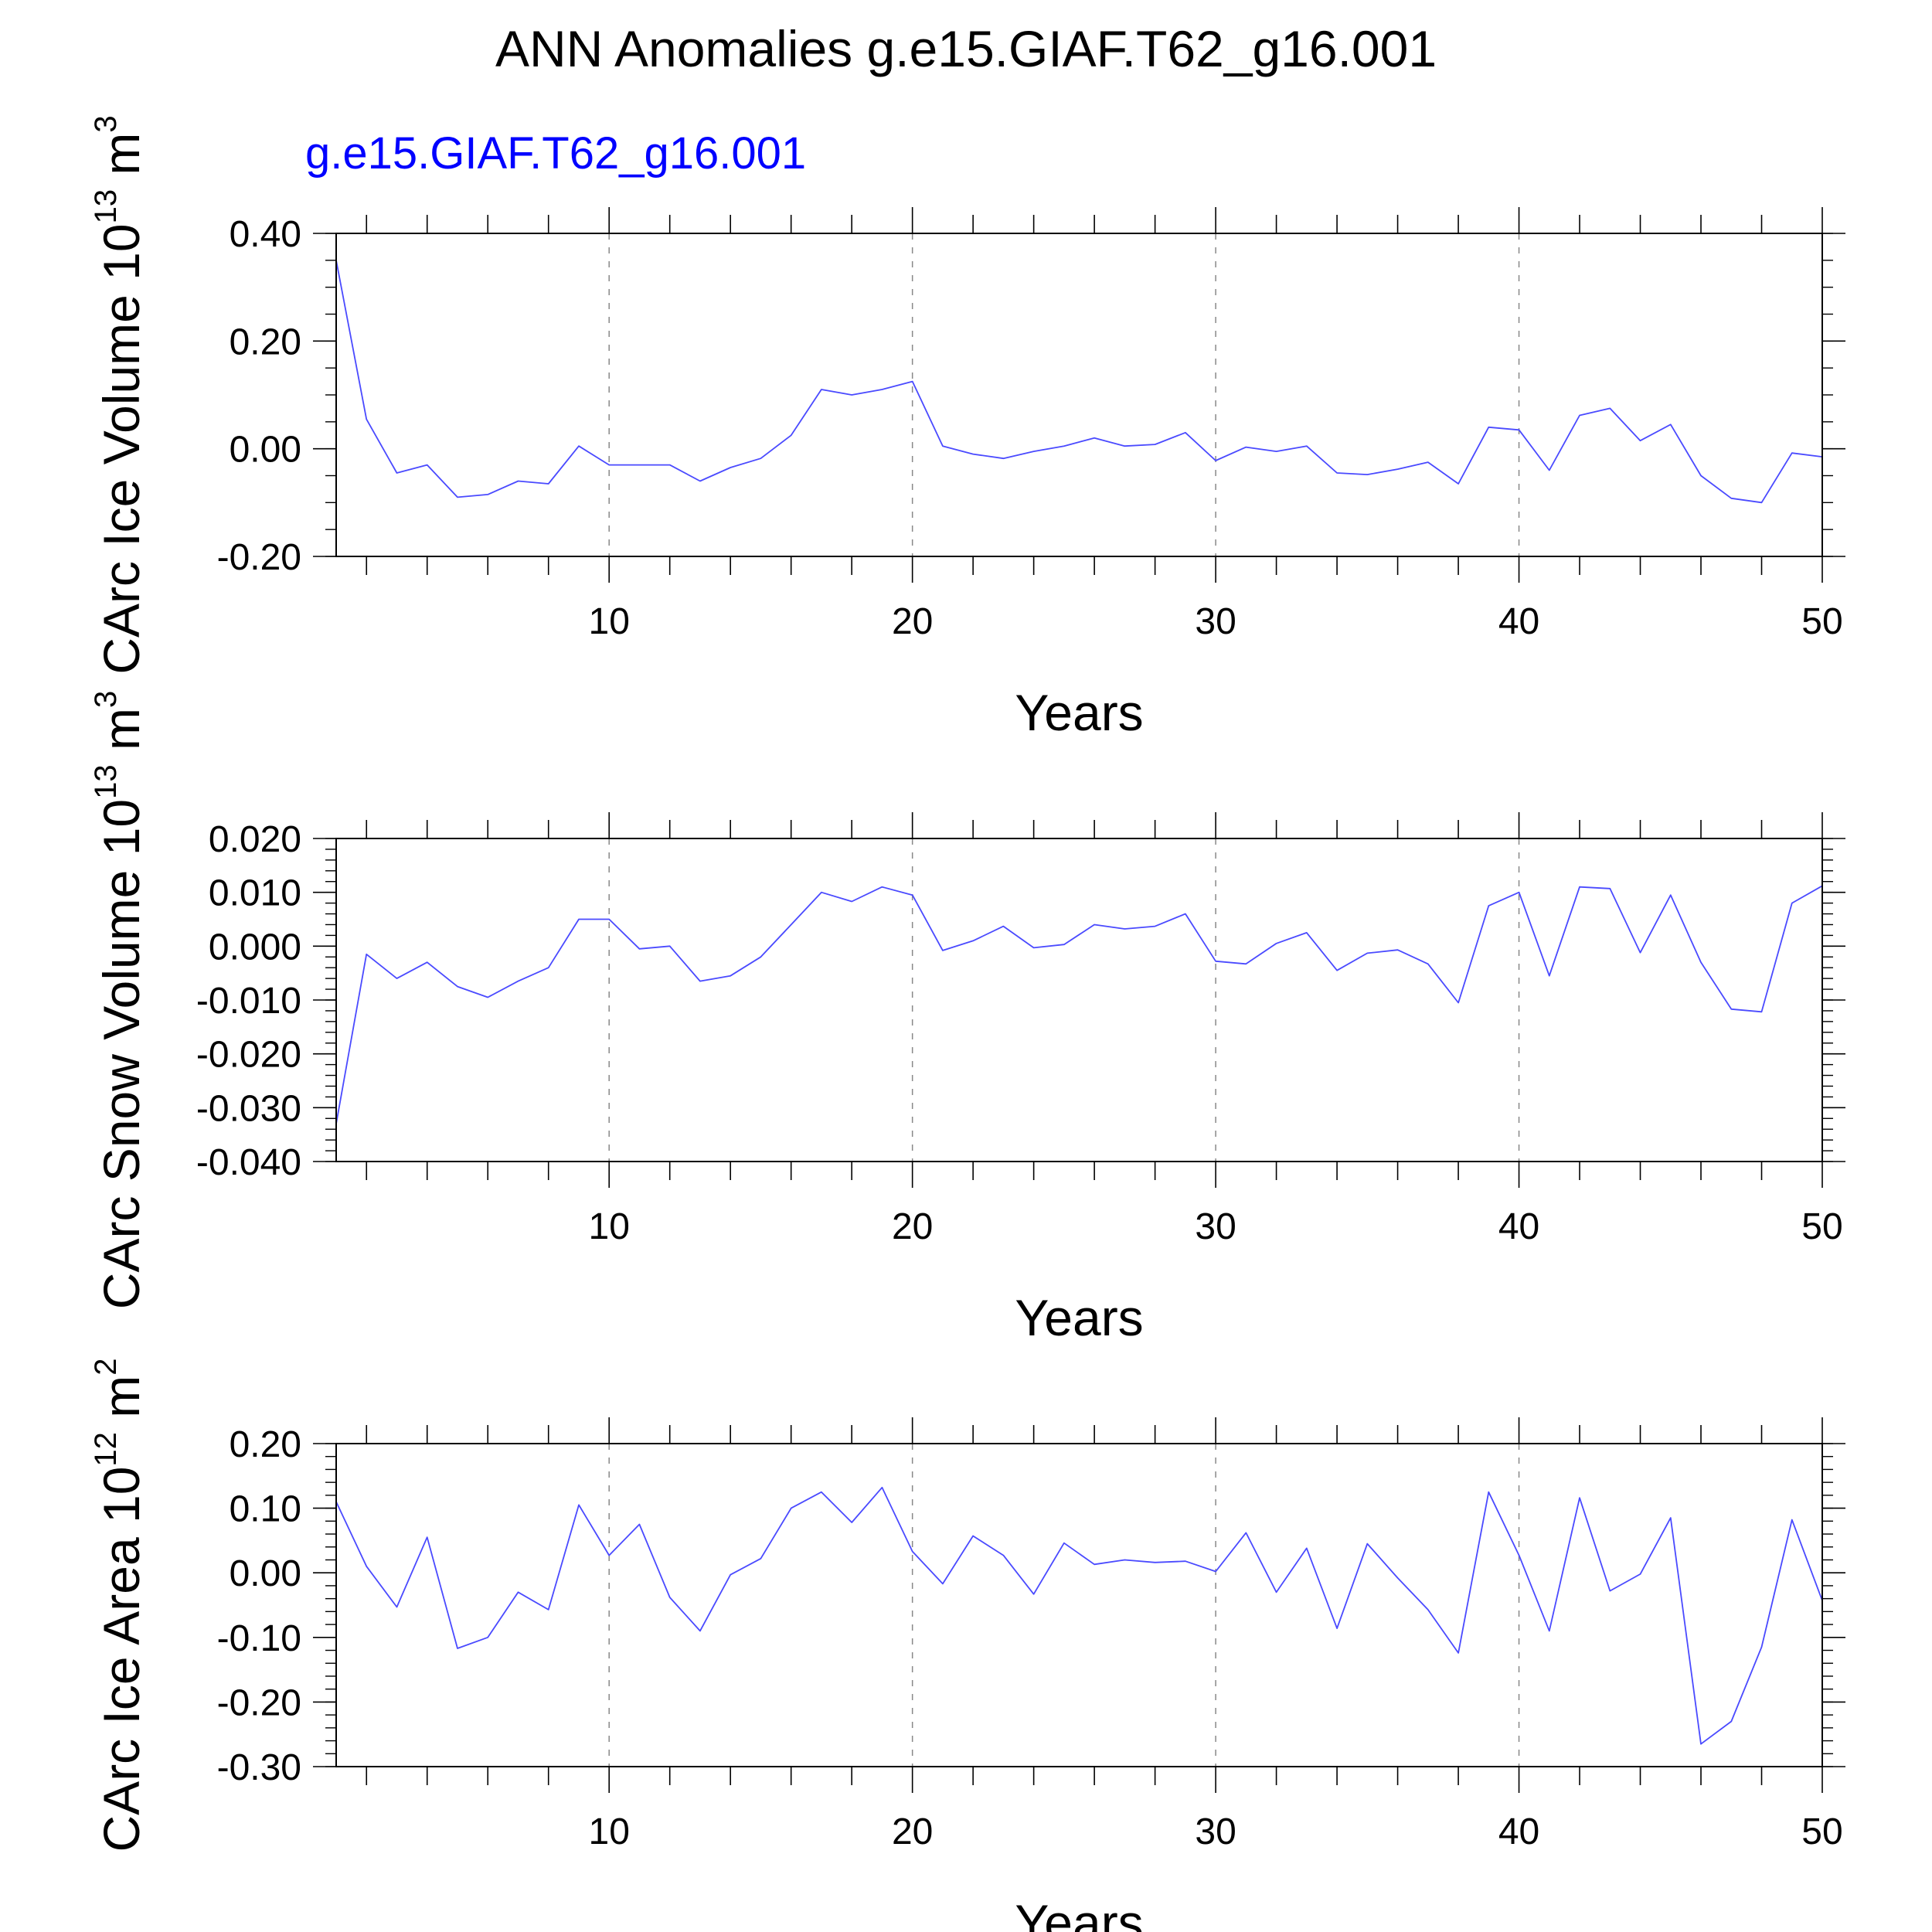 This screenshot has width=1932, height=1932. Describe the element at coordinates (266, 1574) in the screenshot. I see `ice-area-y-tick-label: 0.00` at that location.